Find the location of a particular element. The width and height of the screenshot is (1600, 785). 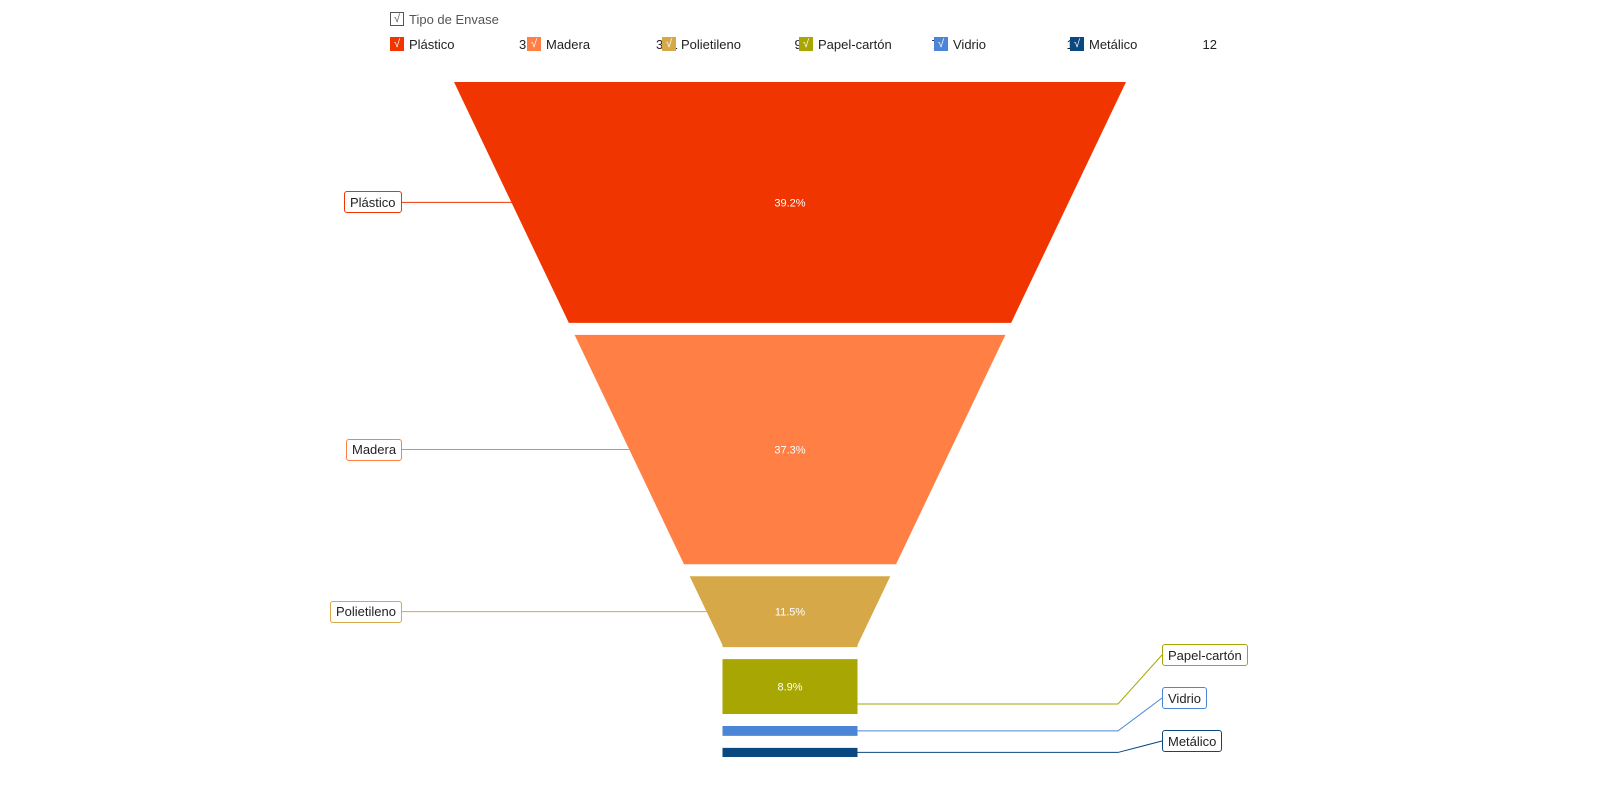

data-label-madera: 37.3% is located at coordinates (789, 451).